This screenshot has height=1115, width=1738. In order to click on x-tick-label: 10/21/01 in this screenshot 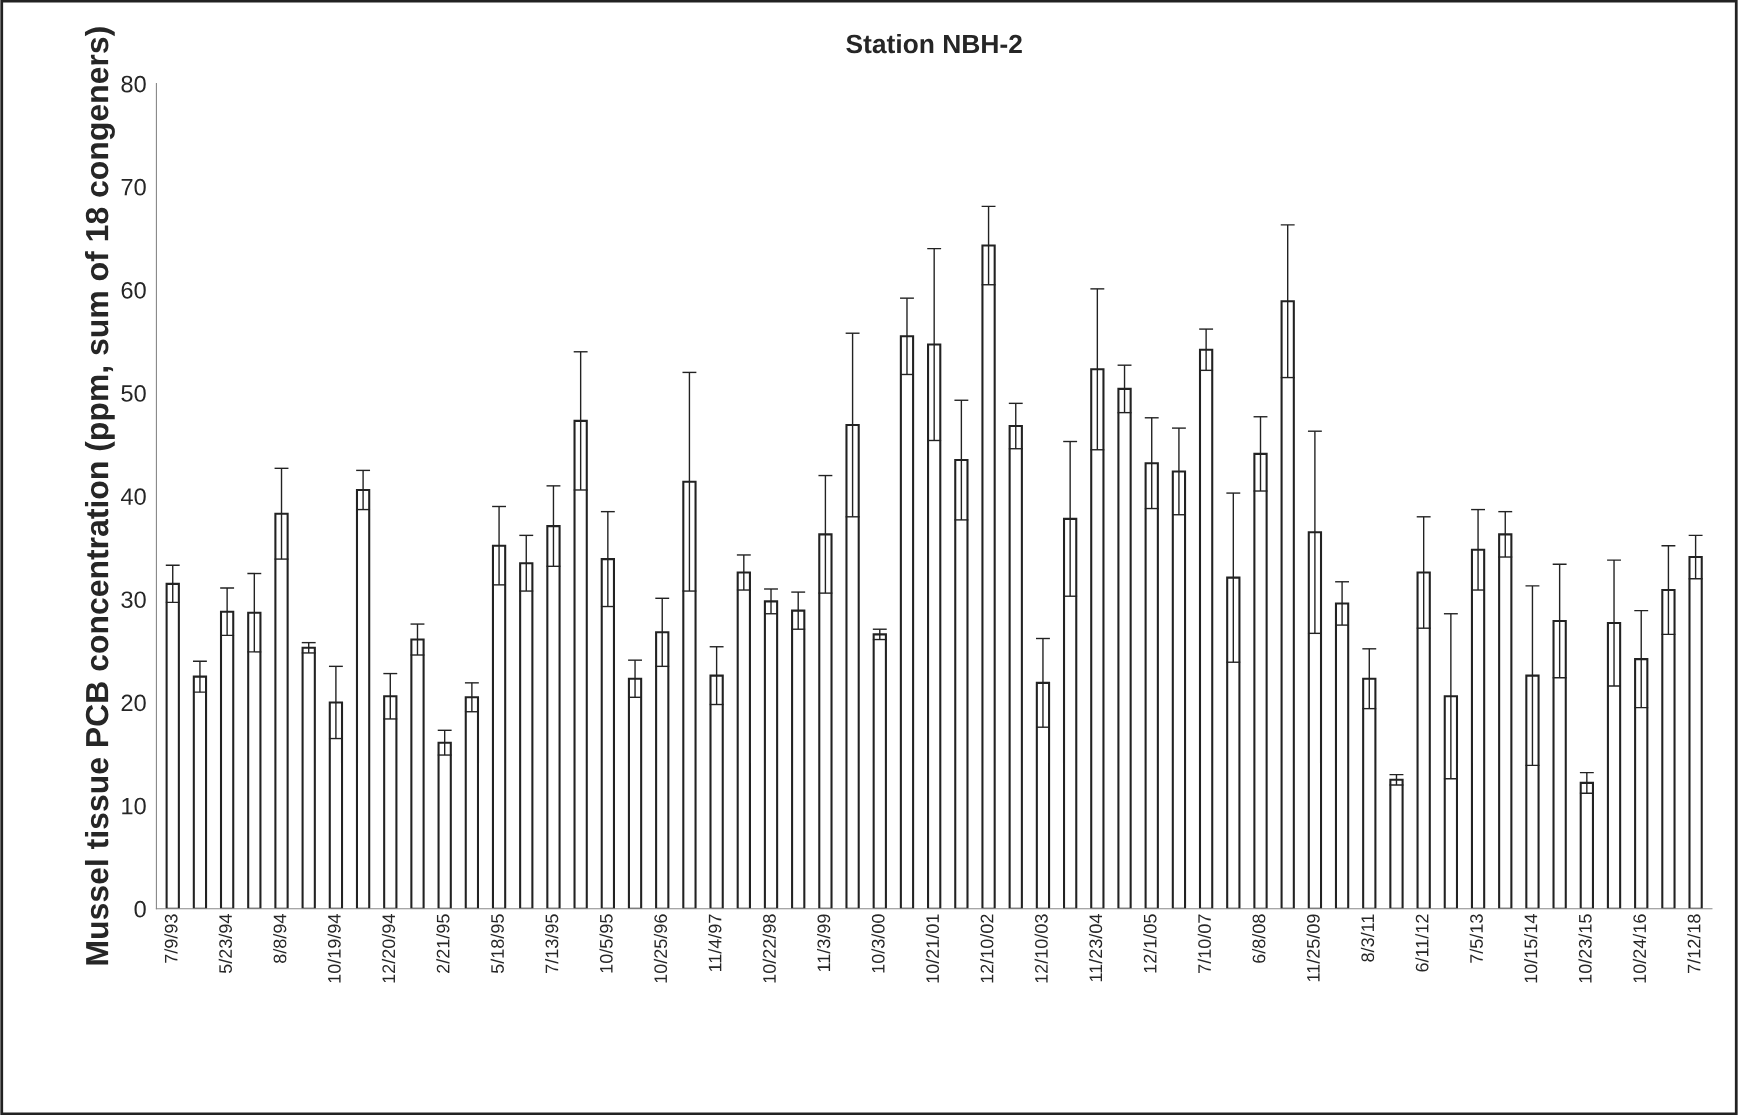, I will do `click(932, 948)`.